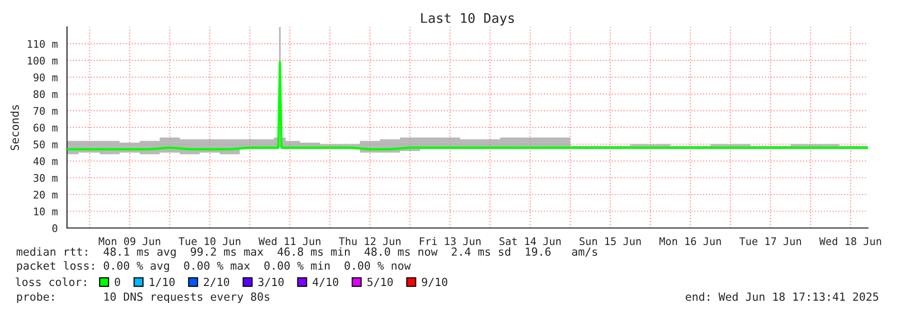 This screenshot has width=897, height=310. I want to click on text: median rtt: 48.1 ms avg 99.2 ms max 46.8 ms min 48.0 ms now 2.4 ms sd 19.6 am/s, so click(307, 252).